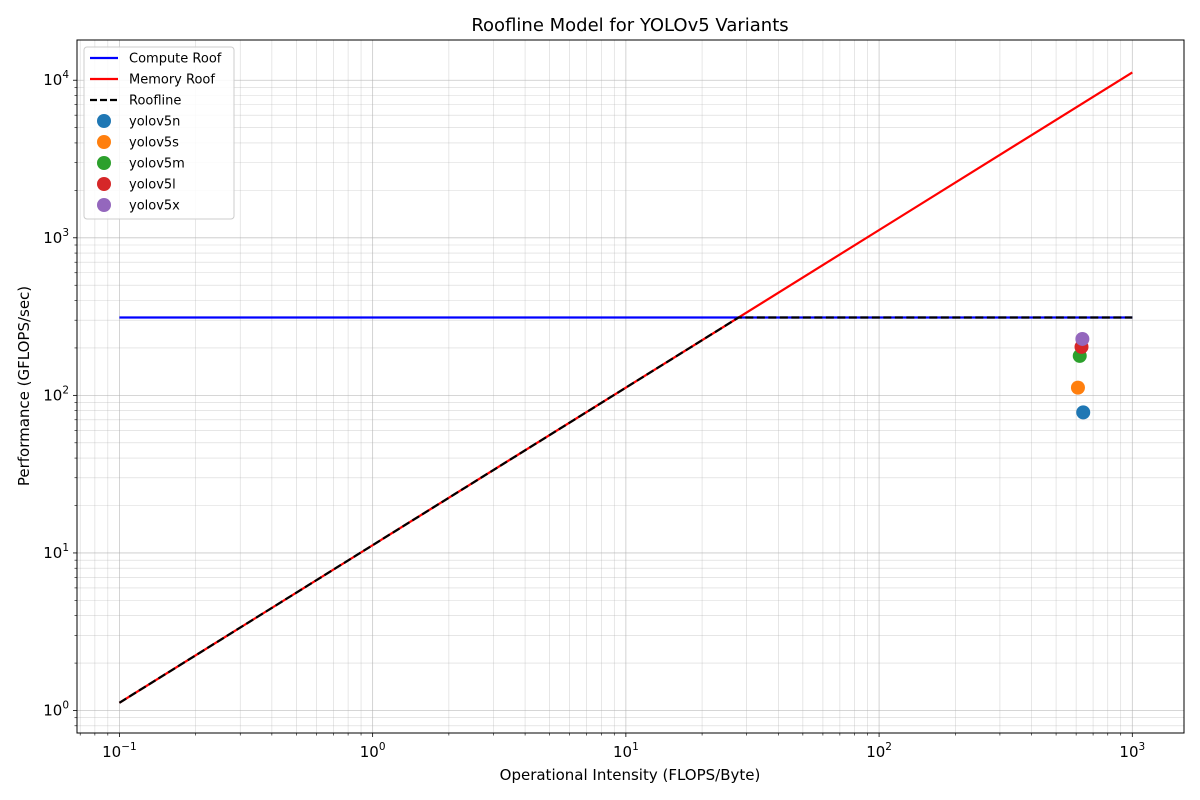  I want to click on y-tick-label: 10⁰, so click(56, 710).